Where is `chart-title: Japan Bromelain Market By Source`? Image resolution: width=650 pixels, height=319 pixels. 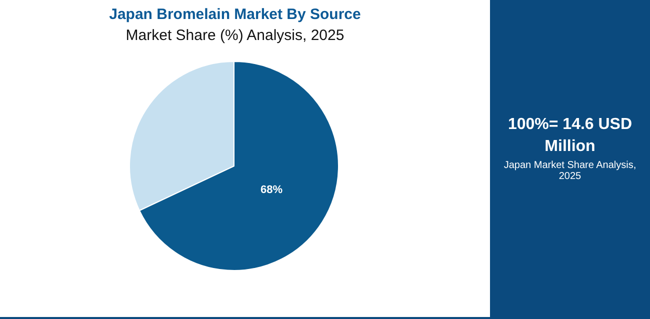
chart-title: Japan Bromelain Market By Source is located at coordinates (235, 14).